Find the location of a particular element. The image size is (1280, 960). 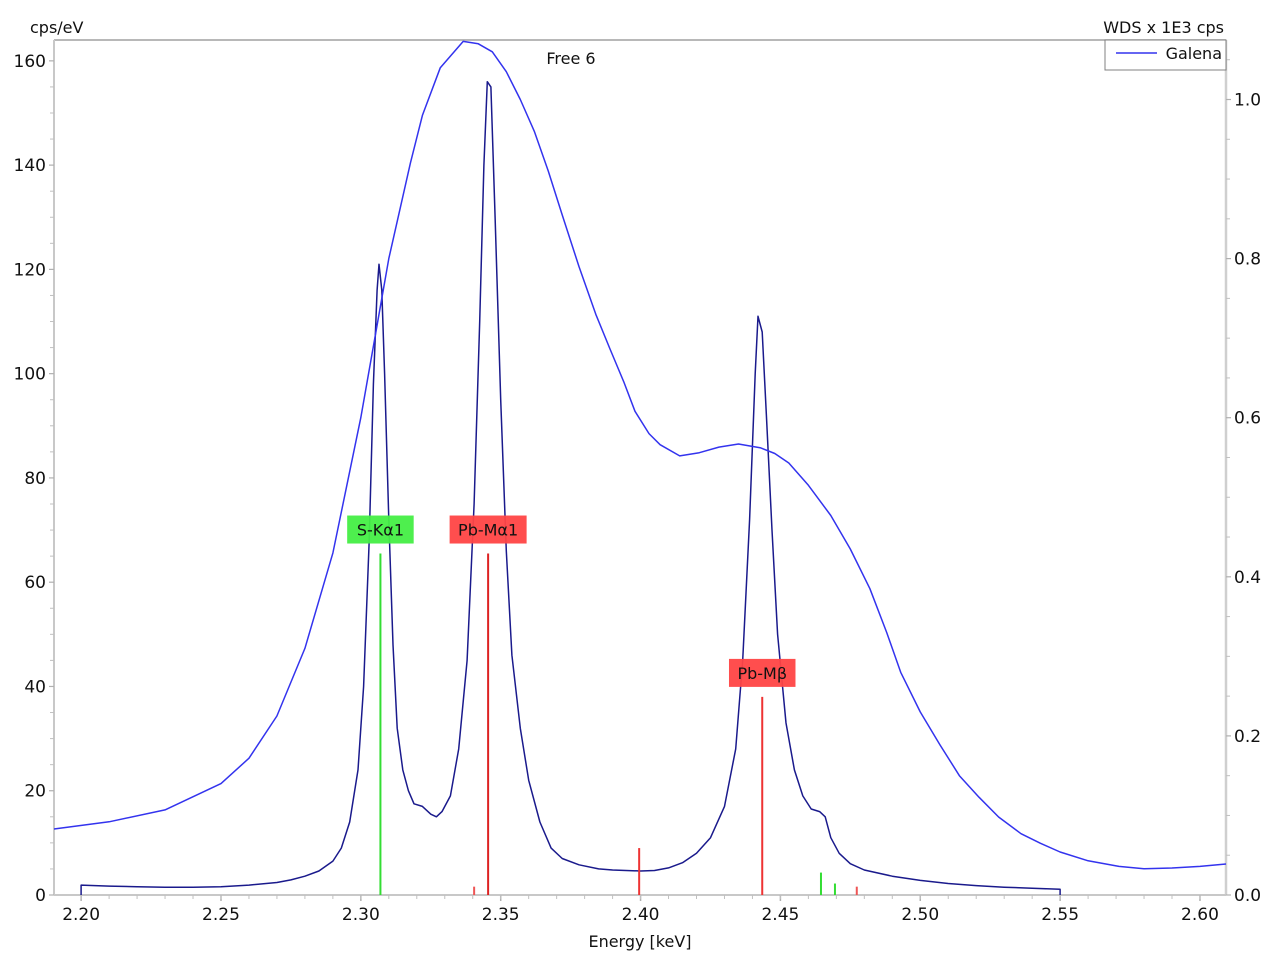

x-tick-label: 2.60 is located at coordinates (1200, 915).